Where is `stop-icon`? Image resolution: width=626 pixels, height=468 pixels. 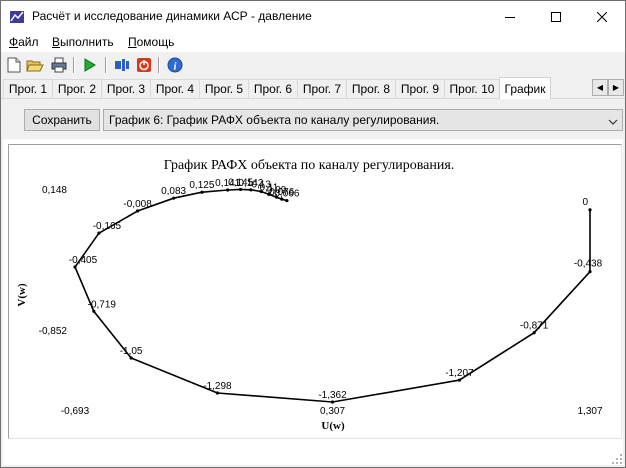 stop-icon is located at coordinates (122, 65).